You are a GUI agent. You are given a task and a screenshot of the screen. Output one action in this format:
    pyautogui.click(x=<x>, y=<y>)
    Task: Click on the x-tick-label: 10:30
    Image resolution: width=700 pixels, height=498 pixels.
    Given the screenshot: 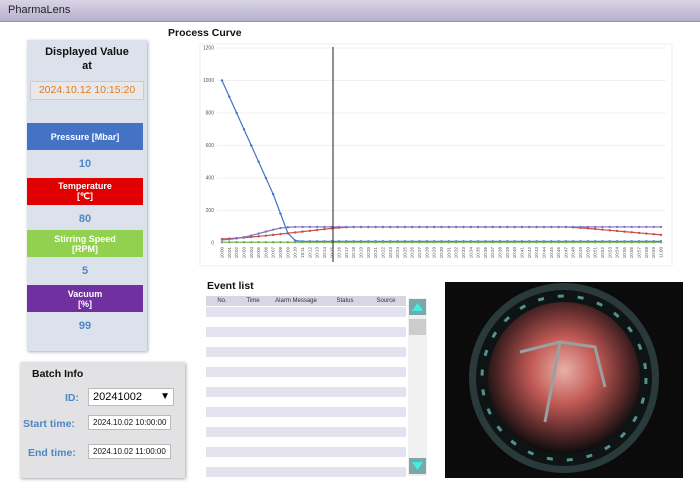 What is the action you would take?
    pyautogui.click(x=441, y=253)
    